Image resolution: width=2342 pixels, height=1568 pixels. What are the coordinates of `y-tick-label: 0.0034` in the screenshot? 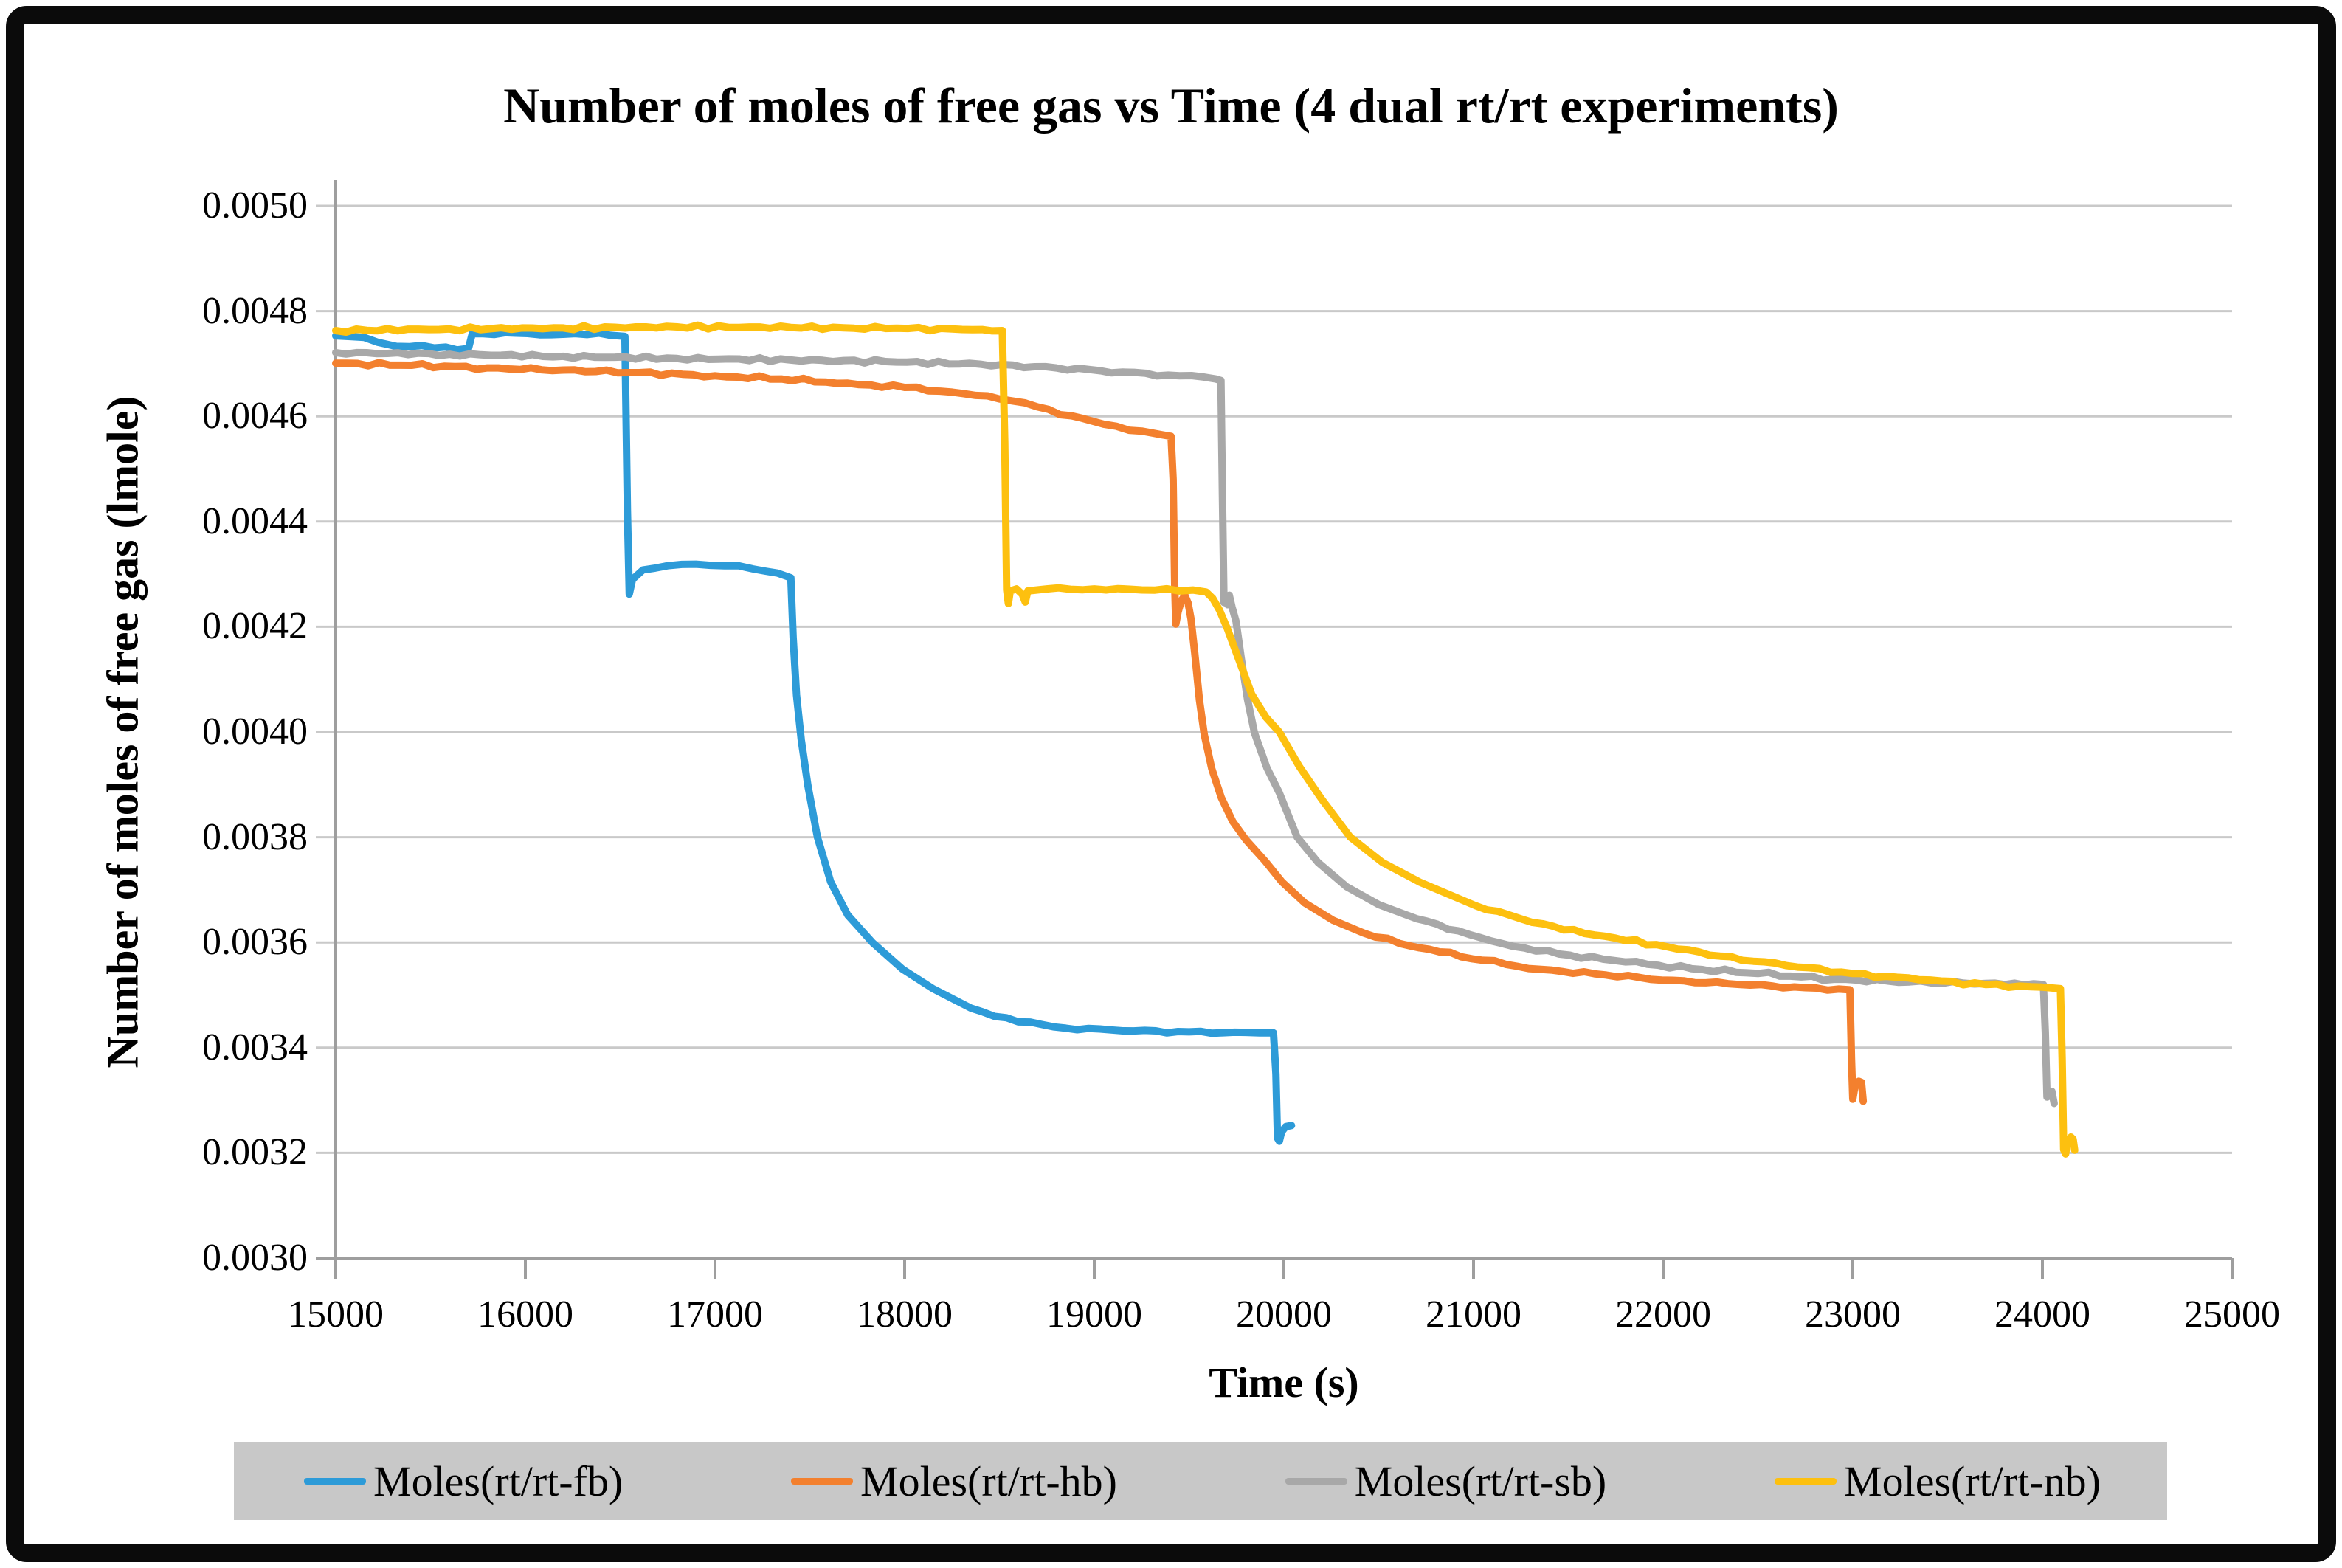 It's located at (255, 1047).